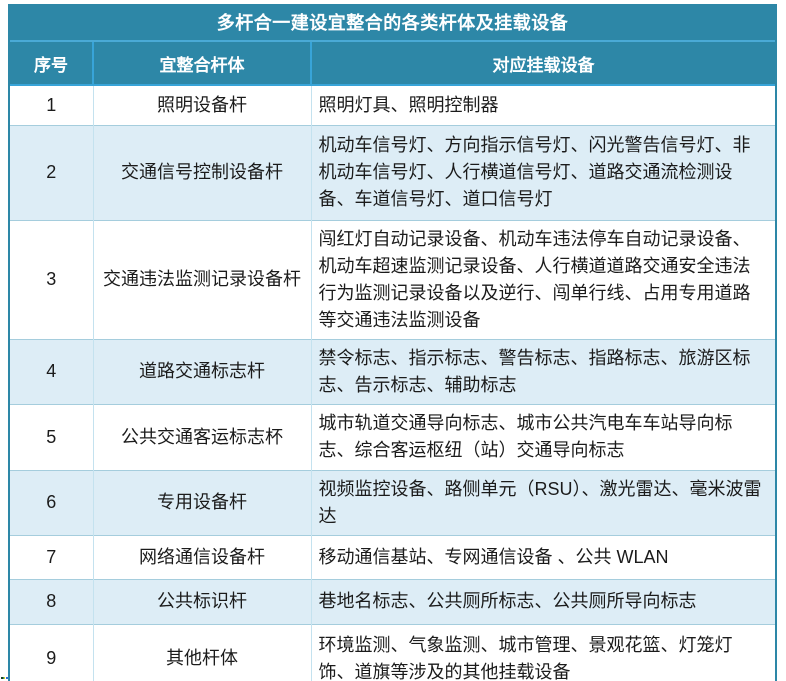 This screenshot has height=681, width=786. What do you see at coordinates (51, 172) in the screenshot?
I see `row-number-cell: 2` at bounding box center [51, 172].